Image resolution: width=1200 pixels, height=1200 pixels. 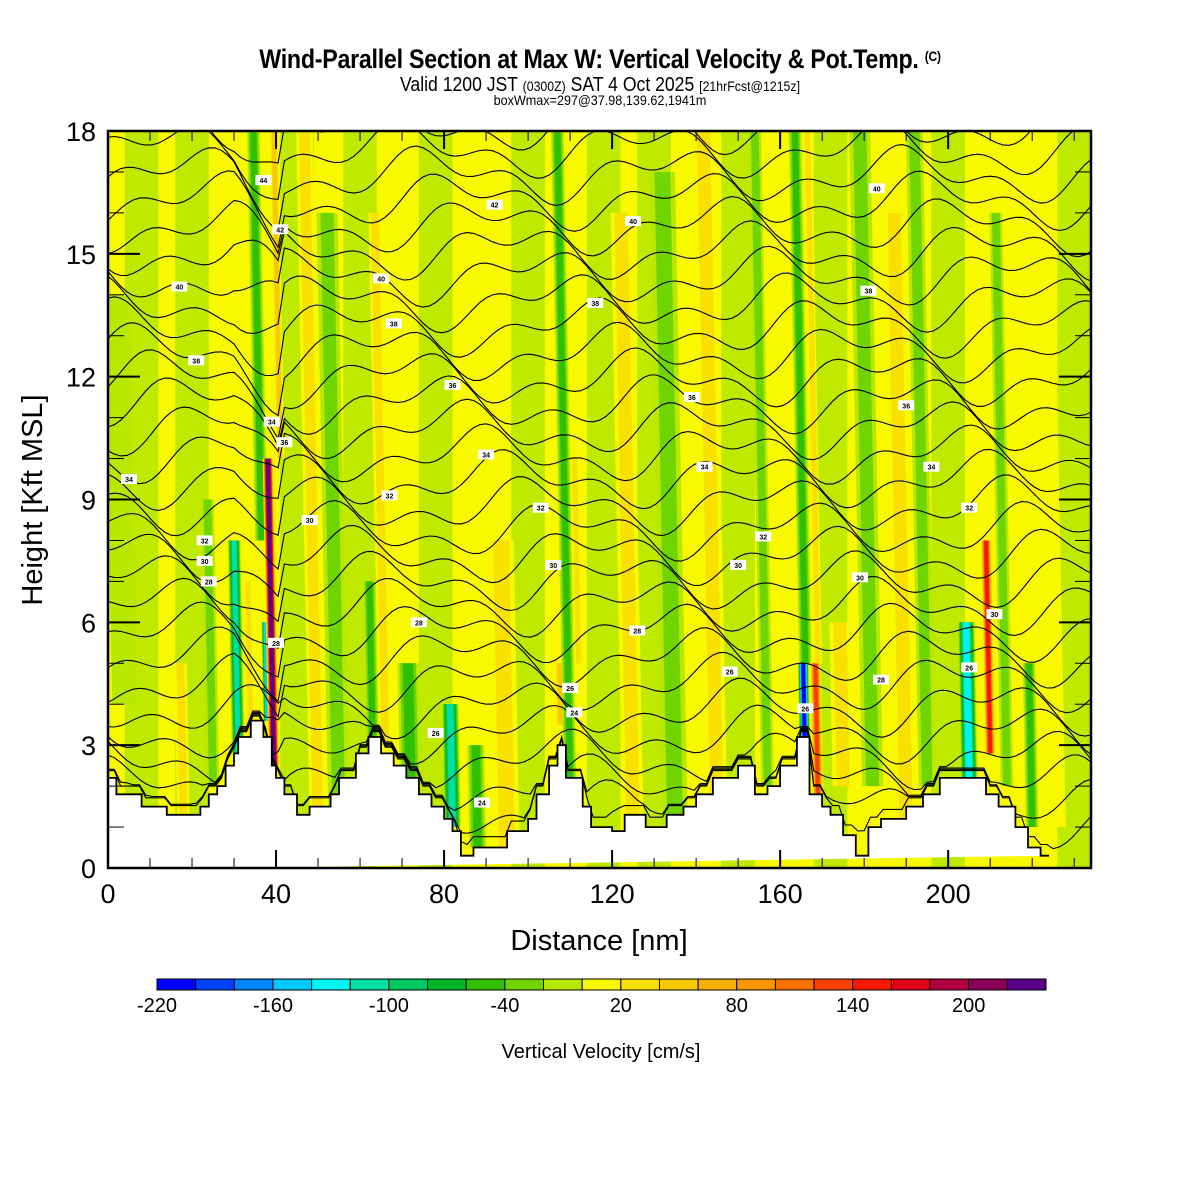 I want to click on colorbar-tick-label: 20, so click(x=621, y=1006).